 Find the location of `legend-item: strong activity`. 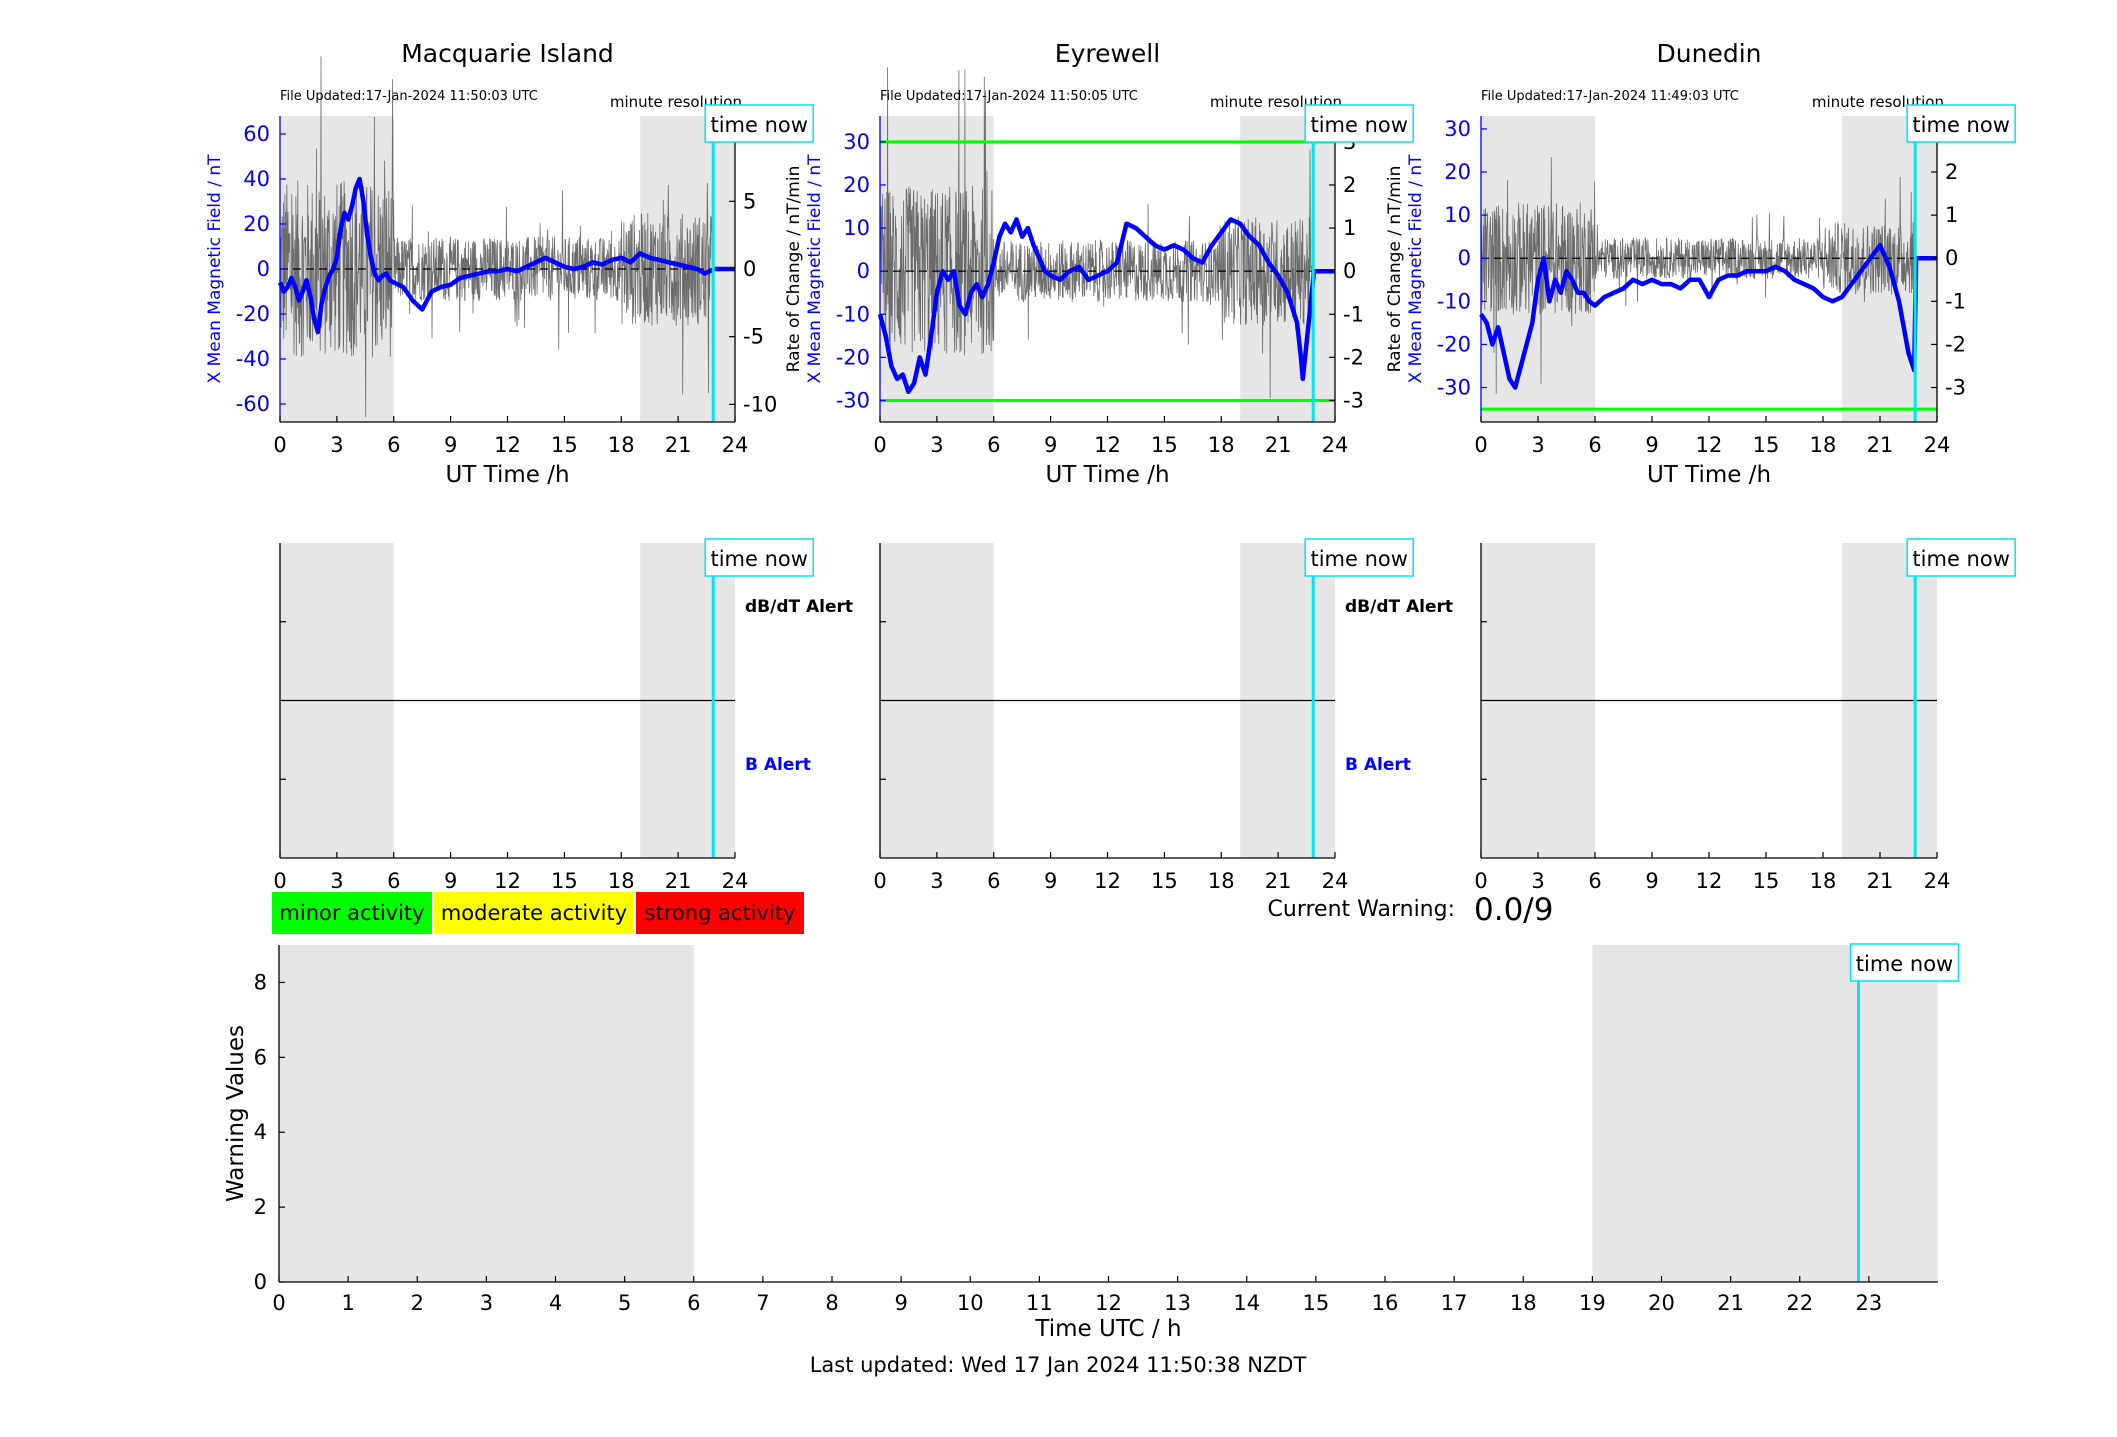

legend-item: strong activity is located at coordinates (720, 913).